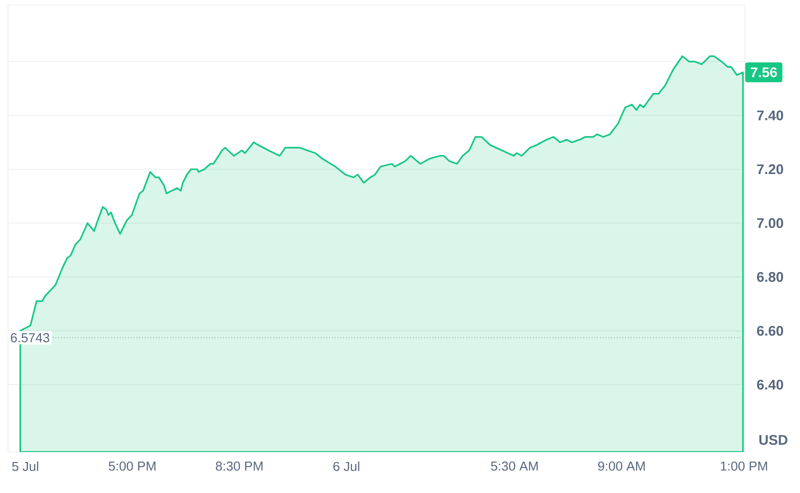 This screenshot has height=493, width=800. Describe the element at coordinates (763, 72) in the screenshot. I see `annotation: 7.56` at that location.